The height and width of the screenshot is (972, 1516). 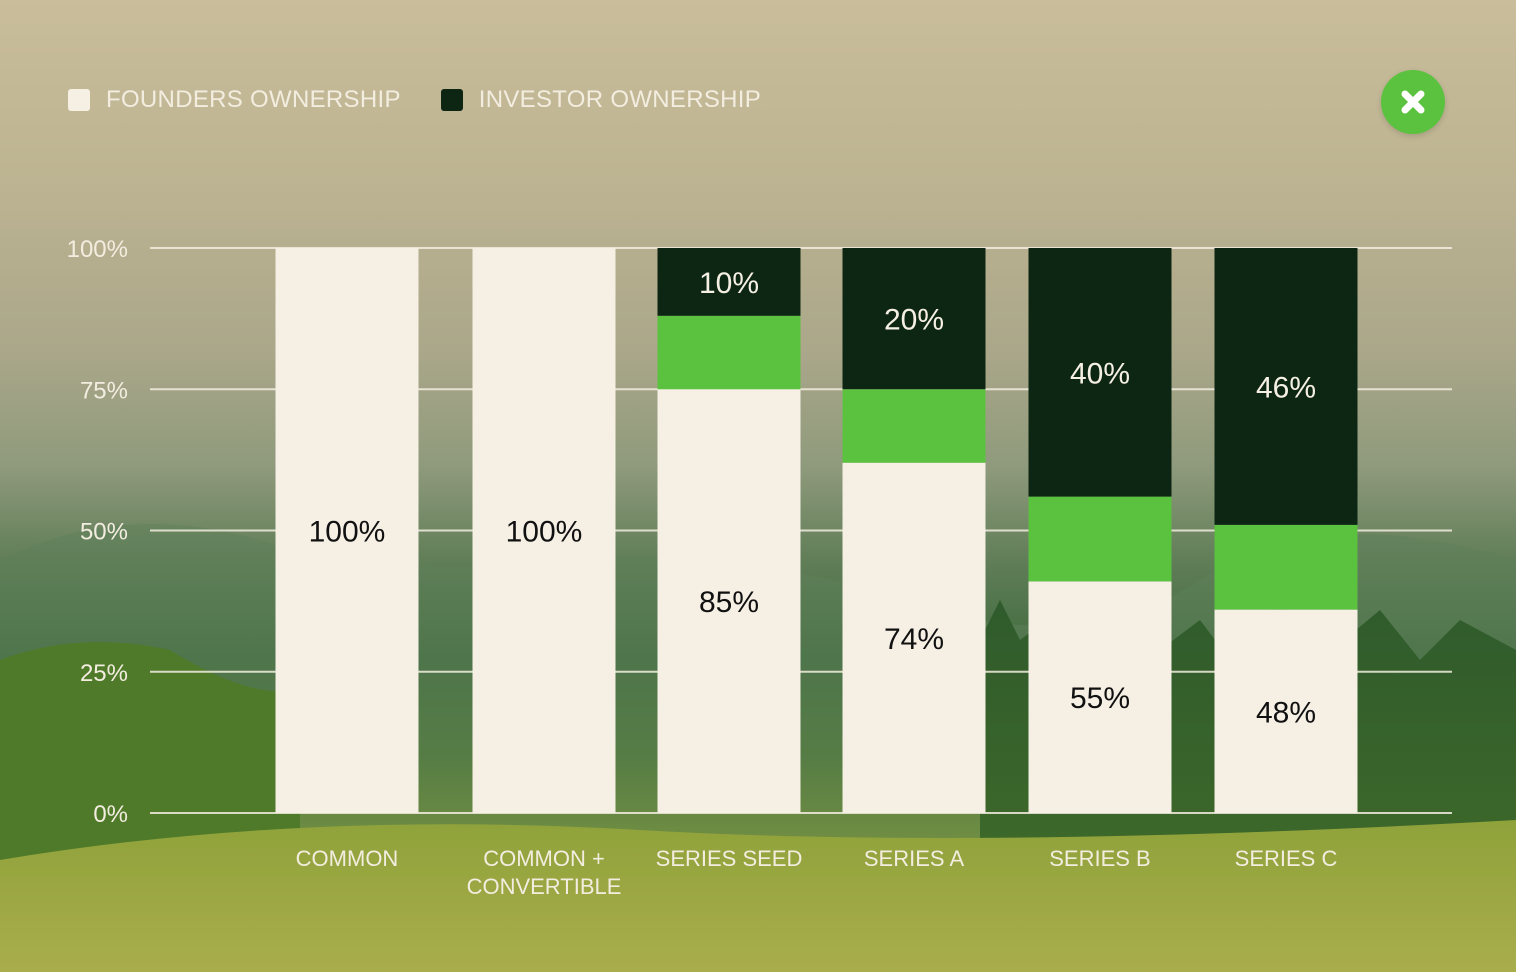 What do you see at coordinates (104, 390) in the screenshot?
I see `y-tick-label: 75%` at bounding box center [104, 390].